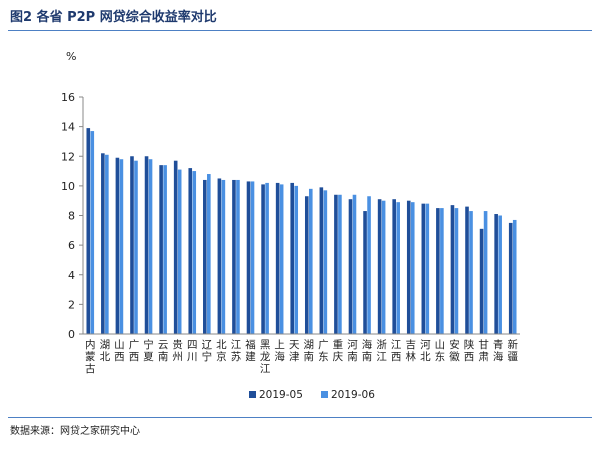 Image resolution: width=600 pixels, height=449 pixels. I want to click on category-label: 安徽, so click(454, 350).